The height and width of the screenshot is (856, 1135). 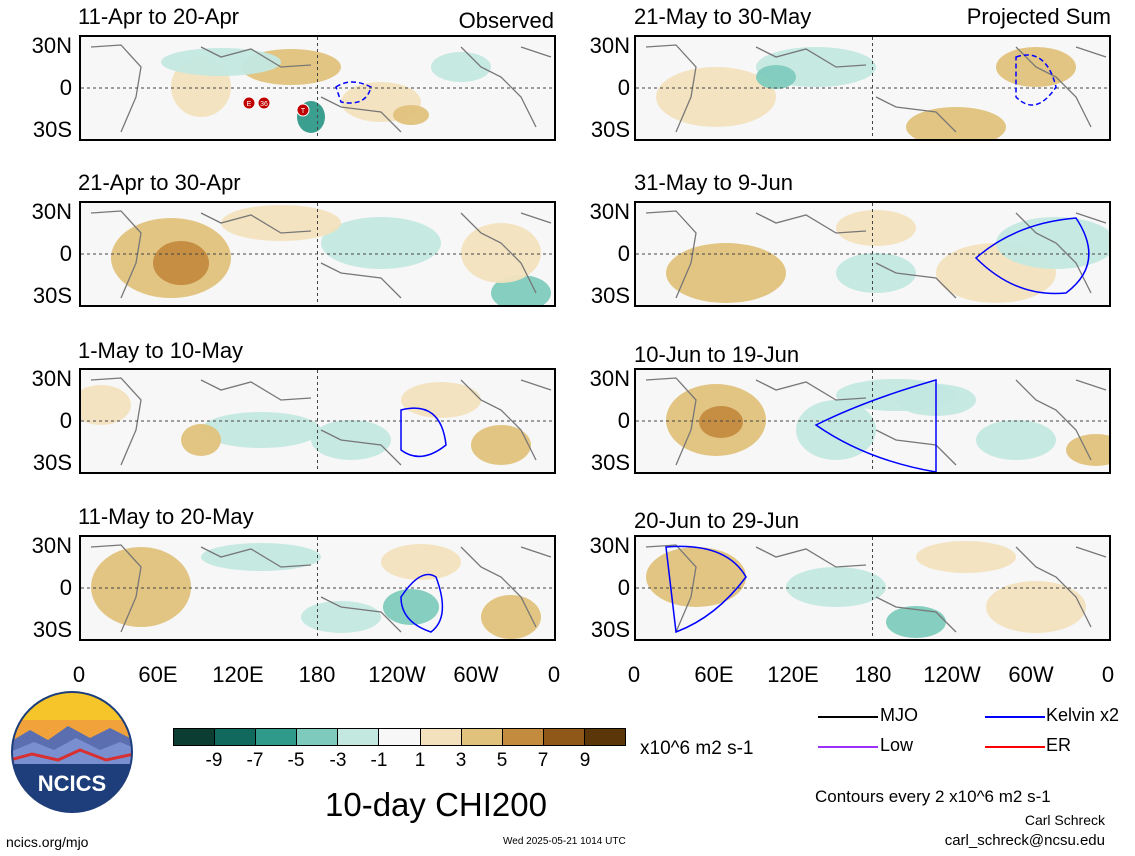 I want to click on colorbar-label: -1, so click(x=379, y=760).